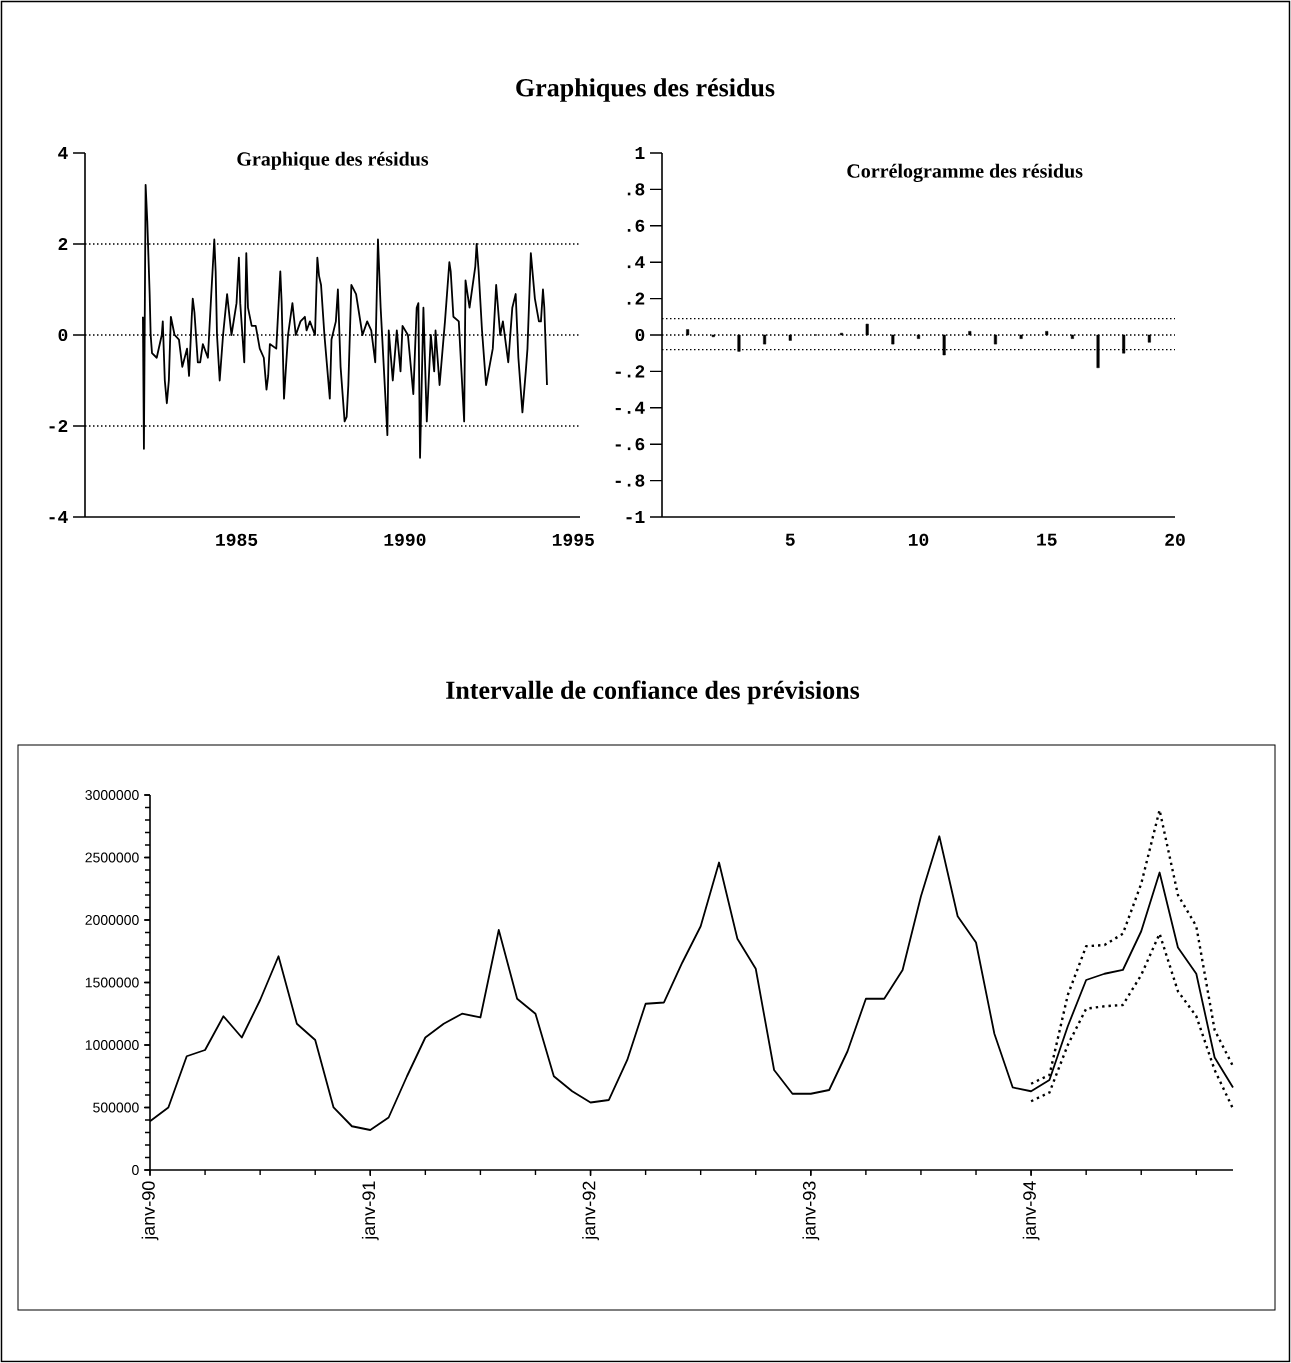  I want to click on y-tick-label: -.2, so click(630, 371).